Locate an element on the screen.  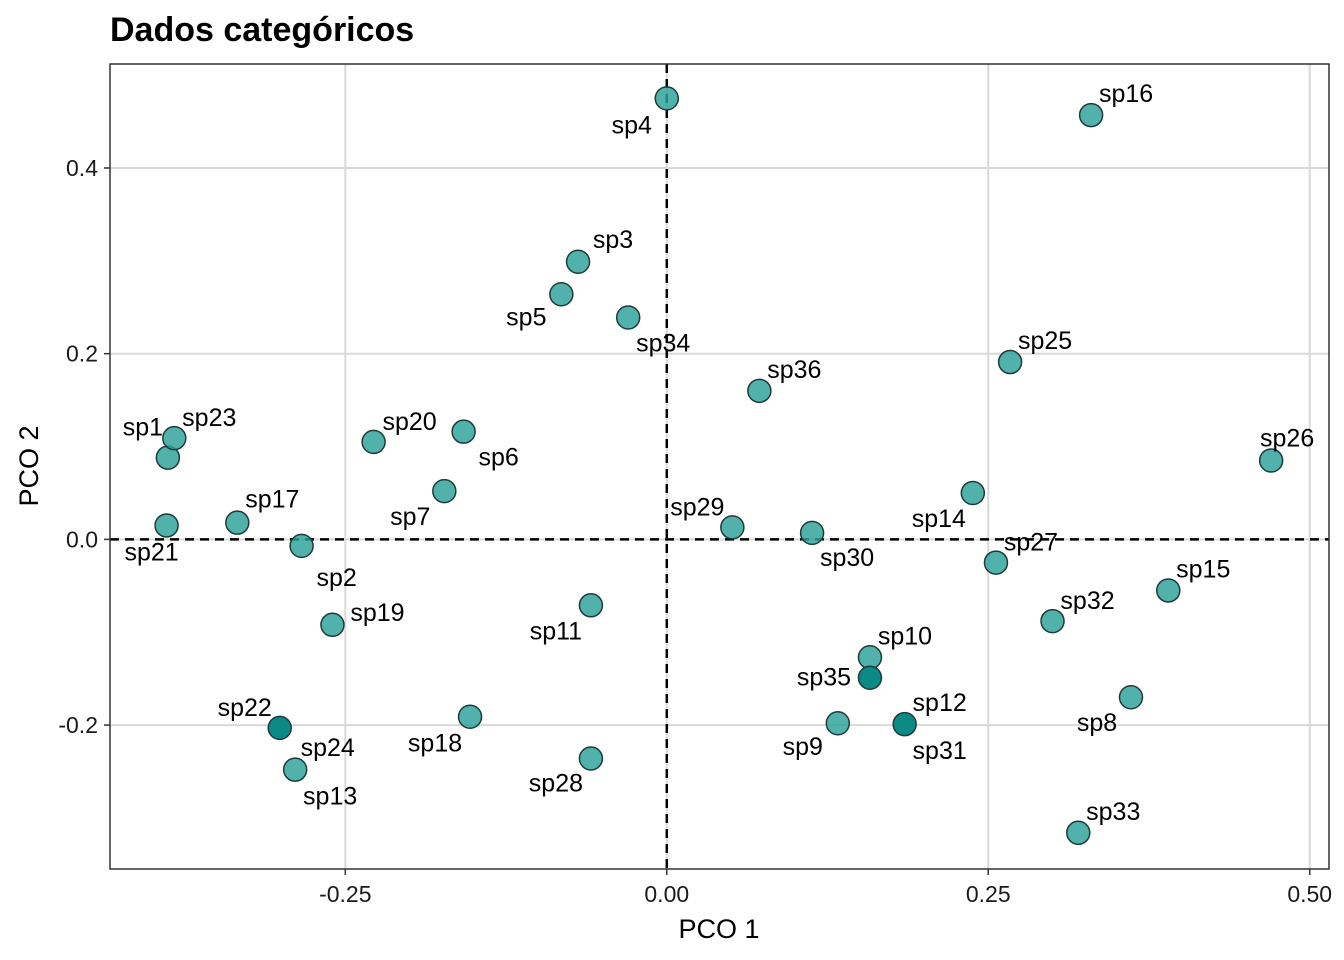
point-sp17 is located at coordinates (237, 522).